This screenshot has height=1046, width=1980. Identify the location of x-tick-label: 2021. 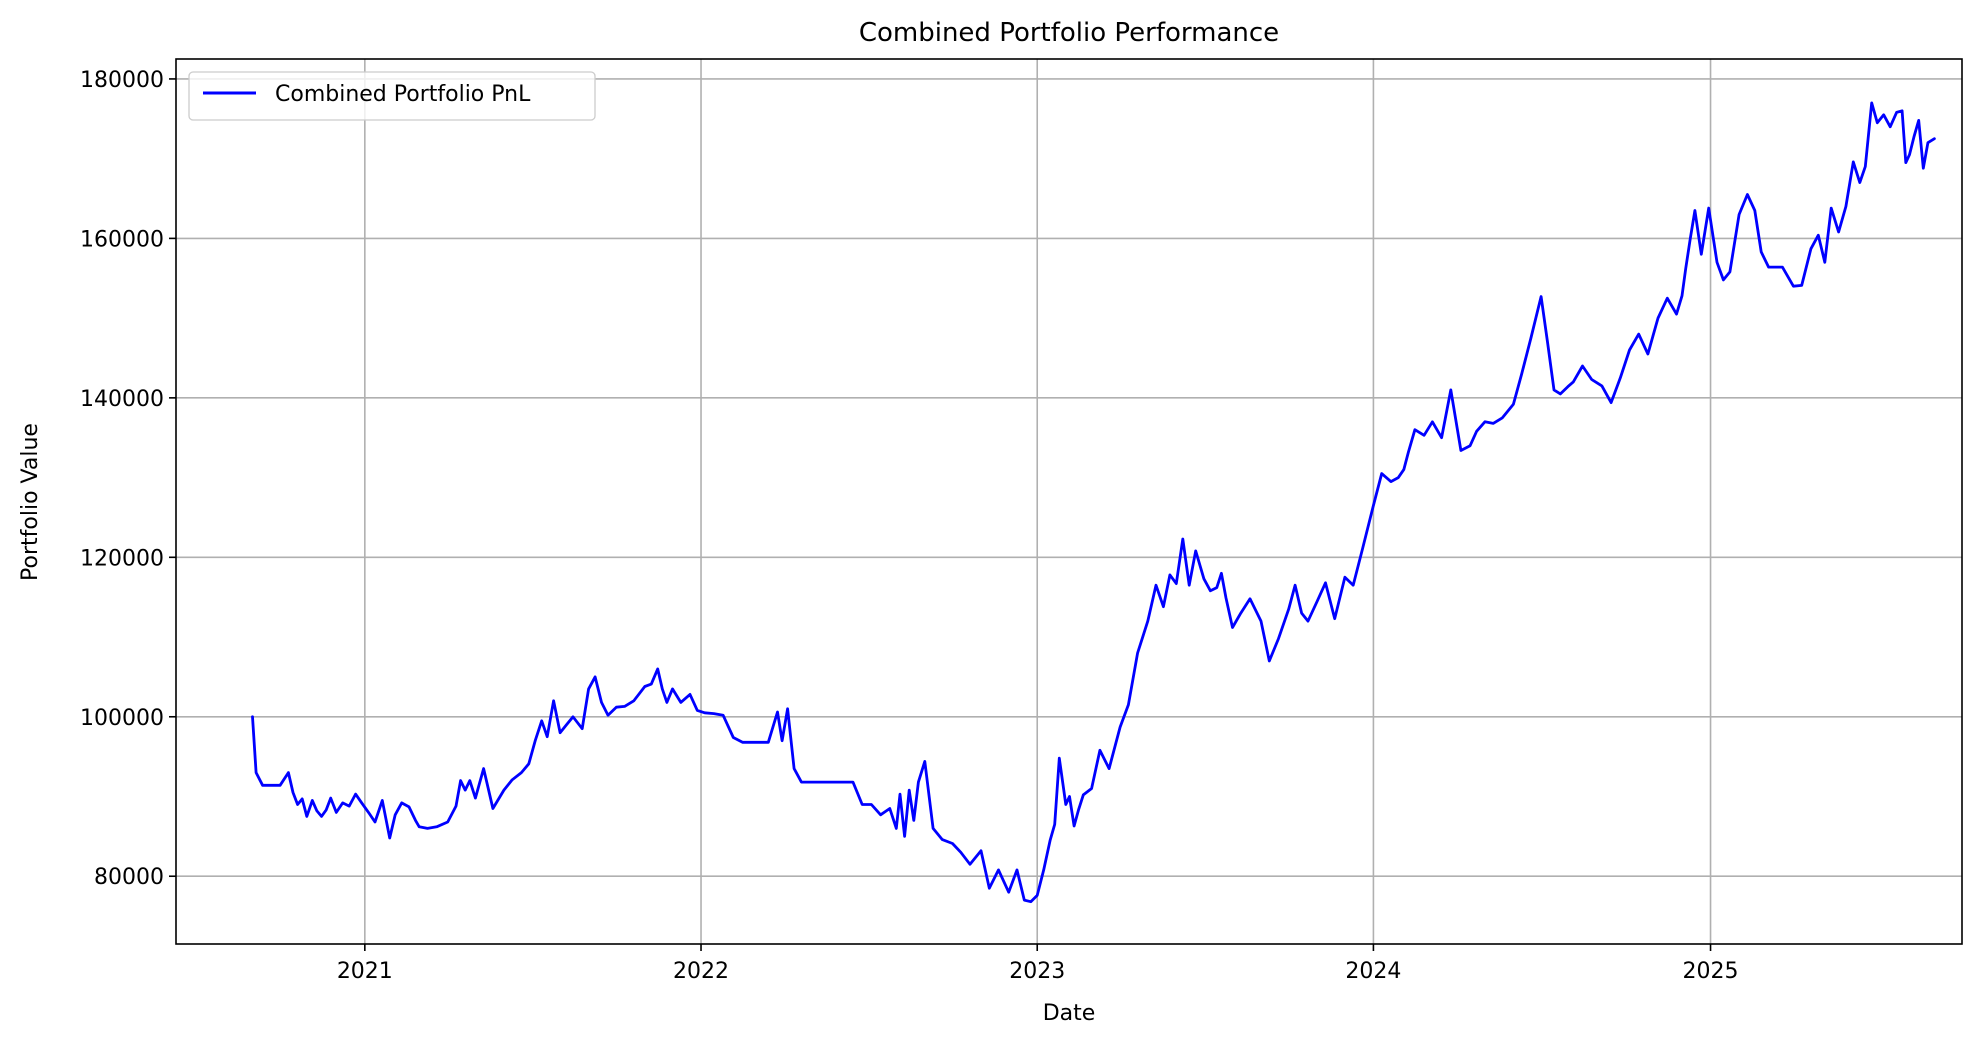
(365, 971).